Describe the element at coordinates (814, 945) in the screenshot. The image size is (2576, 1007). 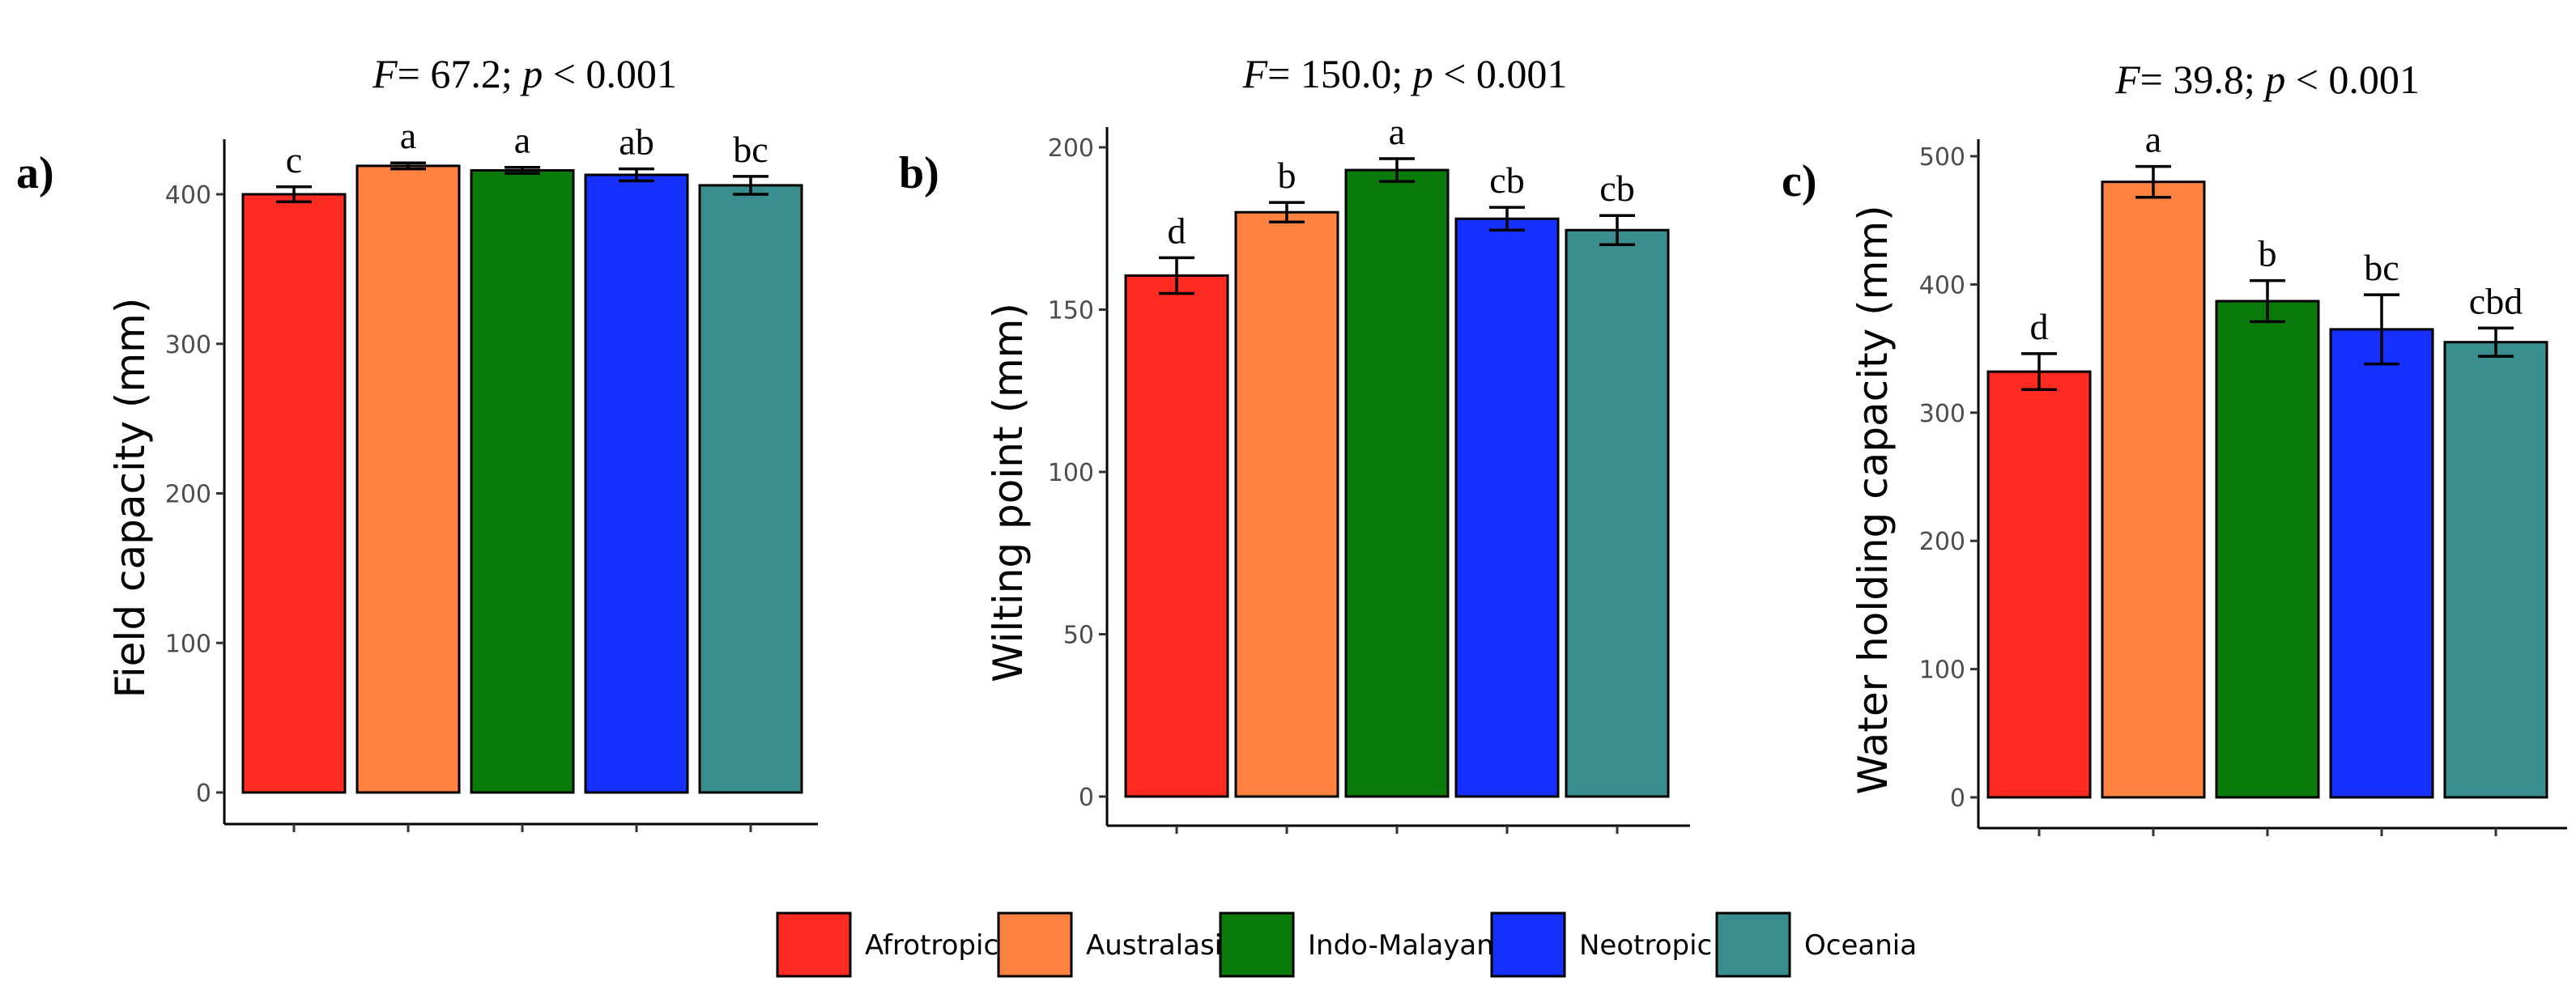
I see `legend-swatch-afrotropic` at that location.